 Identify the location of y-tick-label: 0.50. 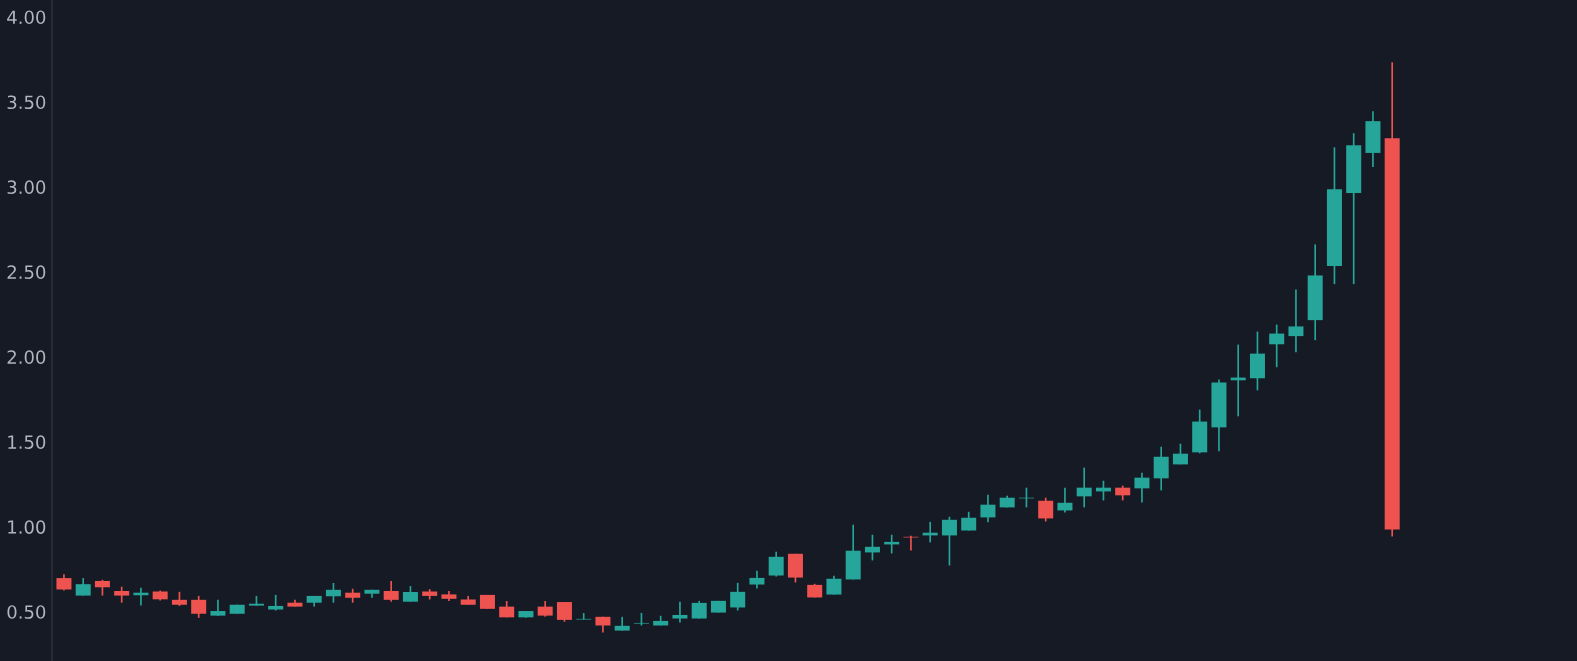
(26, 612).